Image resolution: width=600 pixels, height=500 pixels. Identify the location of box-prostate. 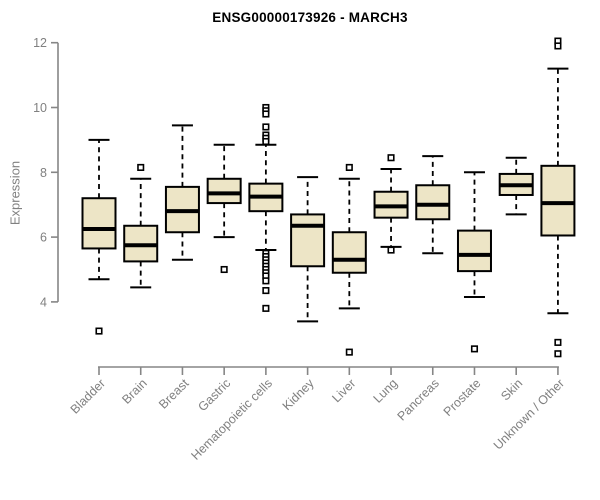
(474, 251).